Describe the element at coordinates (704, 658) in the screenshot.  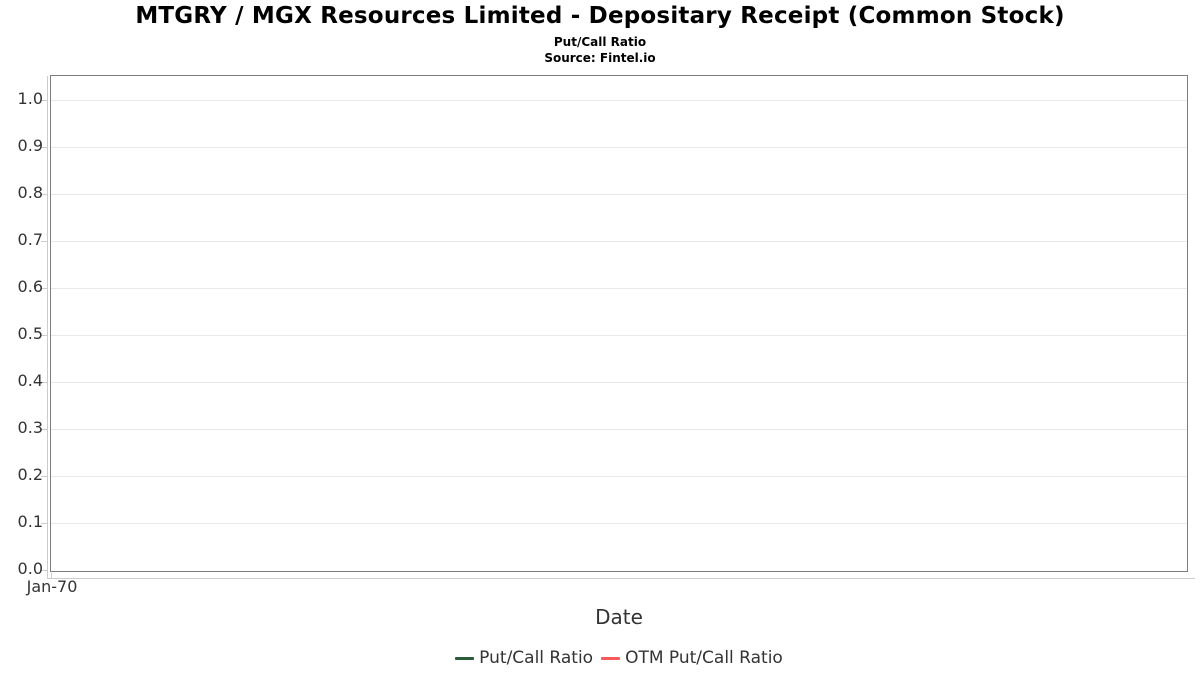
I see `legend-label: OTM Put/Call Ratio` at that location.